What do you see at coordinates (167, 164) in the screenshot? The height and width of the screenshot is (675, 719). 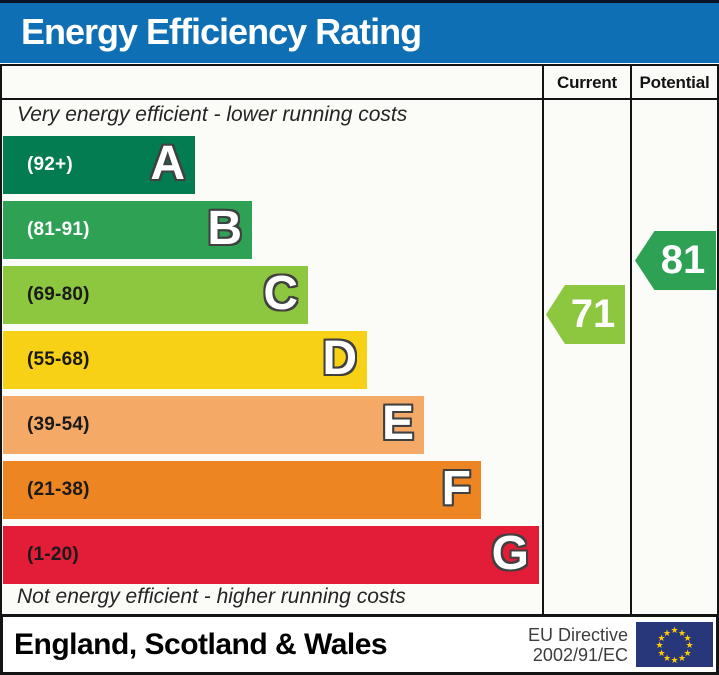 I see `band-letter: A` at bounding box center [167, 164].